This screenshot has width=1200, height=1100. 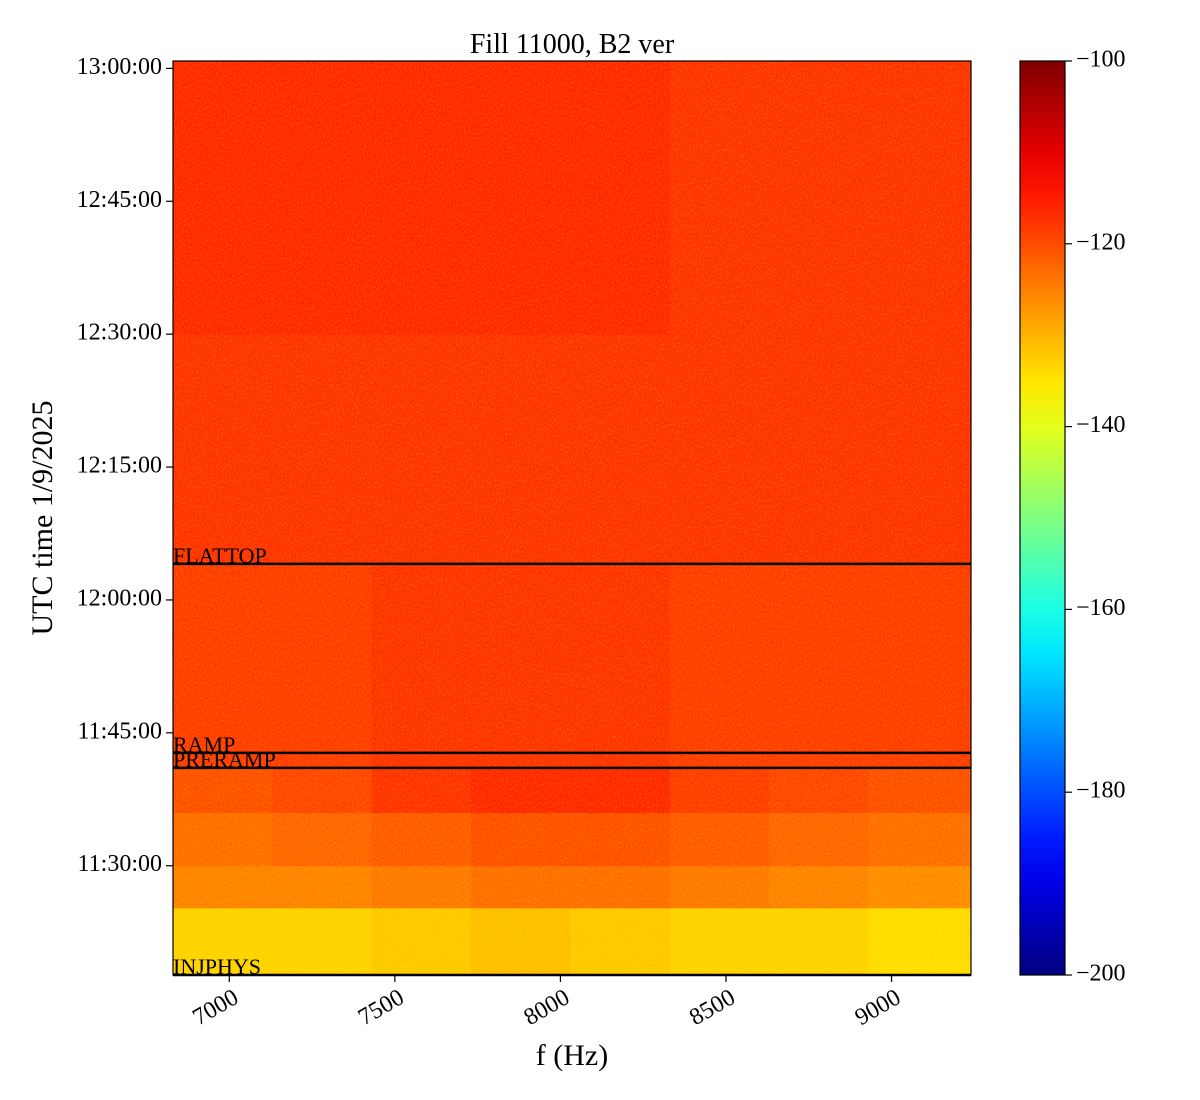 I want to click on chart-title: Fill 11000, B2 ver, so click(x=572, y=44).